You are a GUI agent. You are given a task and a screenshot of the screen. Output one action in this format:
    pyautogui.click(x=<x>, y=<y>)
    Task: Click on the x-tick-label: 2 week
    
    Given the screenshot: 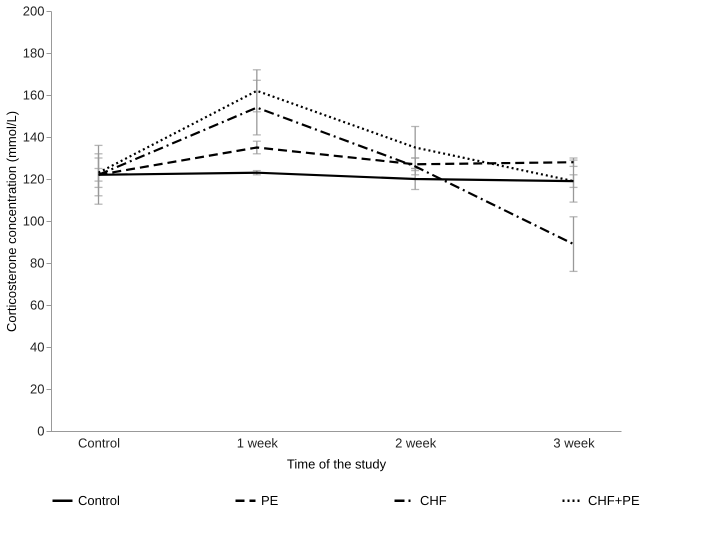 What is the action you would take?
    pyautogui.click(x=416, y=443)
    